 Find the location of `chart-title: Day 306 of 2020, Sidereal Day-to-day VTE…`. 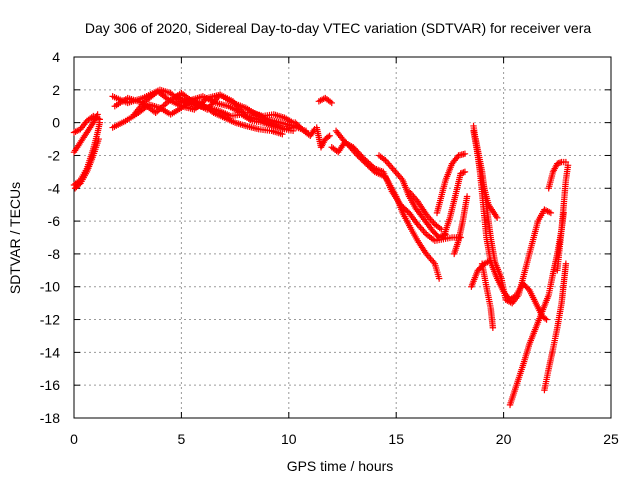

chart-title: Day 306 of 2020, Sidereal Day-to-day VTE… is located at coordinates (338, 28).